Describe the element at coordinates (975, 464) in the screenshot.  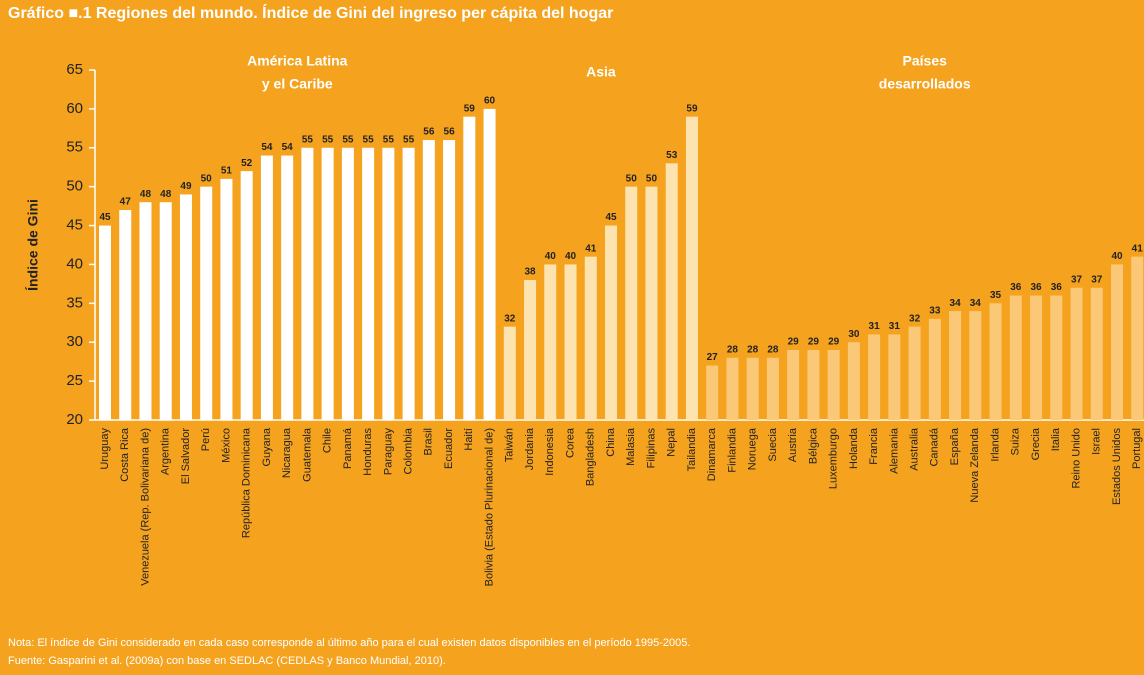
I see `x-tick-label: Nueva Zelanda` at that location.